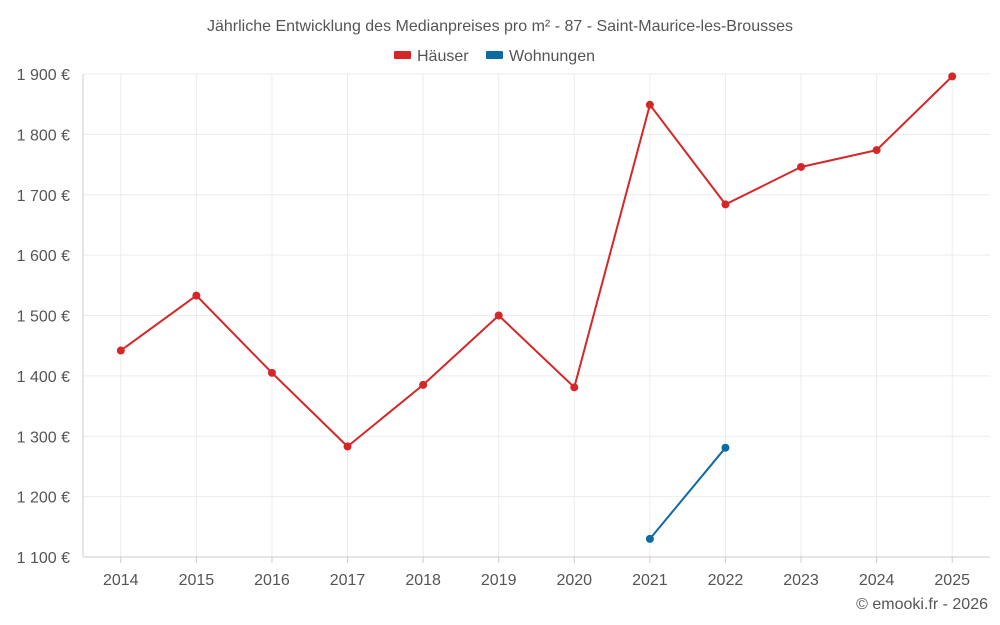 The image size is (1000, 625). Describe the element at coordinates (952, 76) in the screenshot. I see `data-point-hauser-2025` at that location.